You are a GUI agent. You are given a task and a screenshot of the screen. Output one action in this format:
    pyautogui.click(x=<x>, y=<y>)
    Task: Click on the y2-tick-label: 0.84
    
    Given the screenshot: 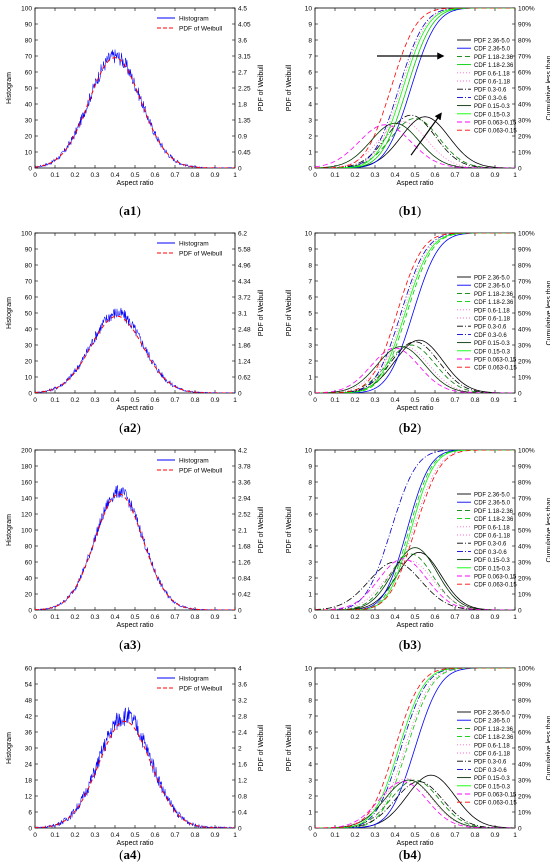 What is the action you would take?
    pyautogui.click(x=244, y=578)
    